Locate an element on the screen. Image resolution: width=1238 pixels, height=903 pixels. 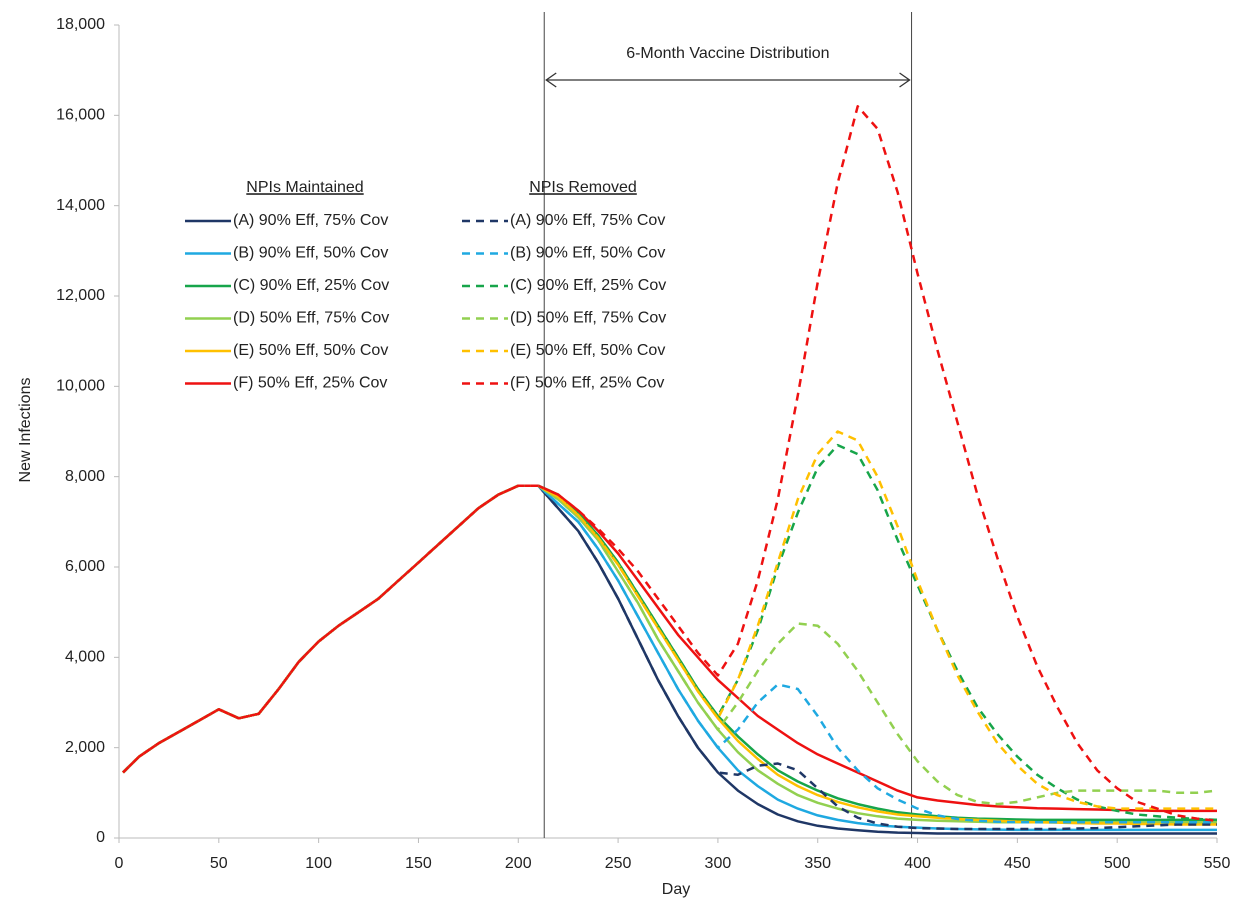
x-axis-label: Day is located at coordinates (676, 889).